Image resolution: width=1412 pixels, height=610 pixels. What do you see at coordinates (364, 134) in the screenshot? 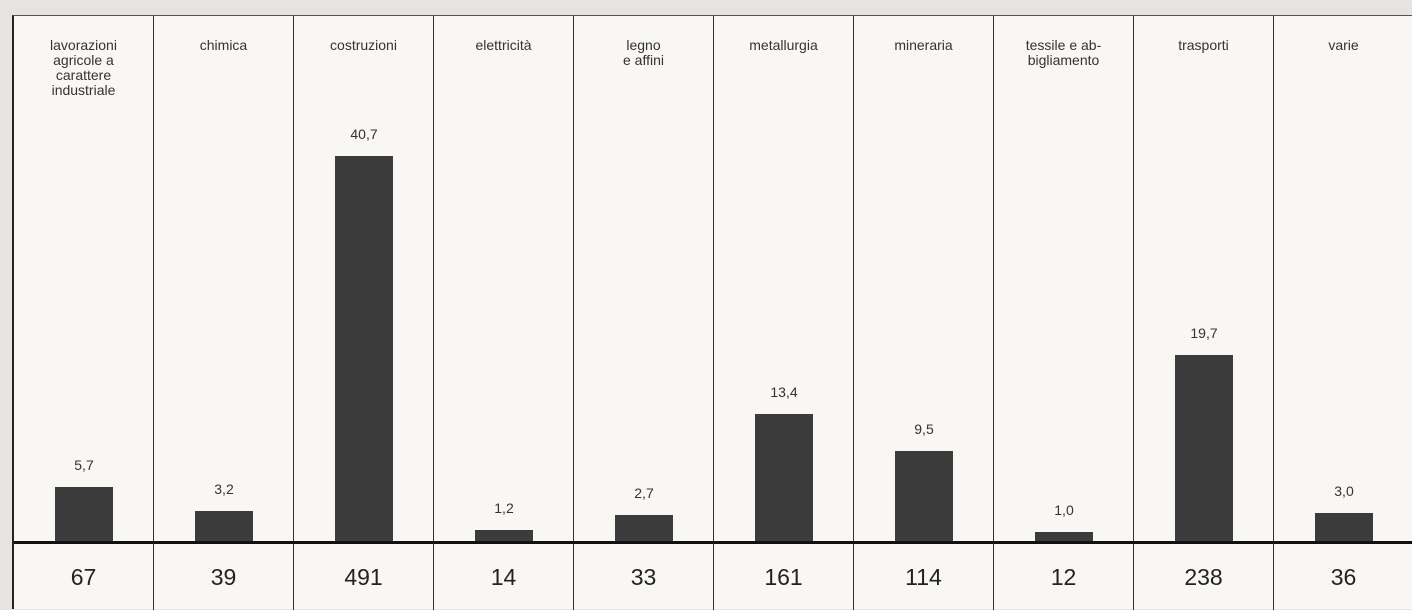
I see `value-label: 40,7` at bounding box center [364, 134].